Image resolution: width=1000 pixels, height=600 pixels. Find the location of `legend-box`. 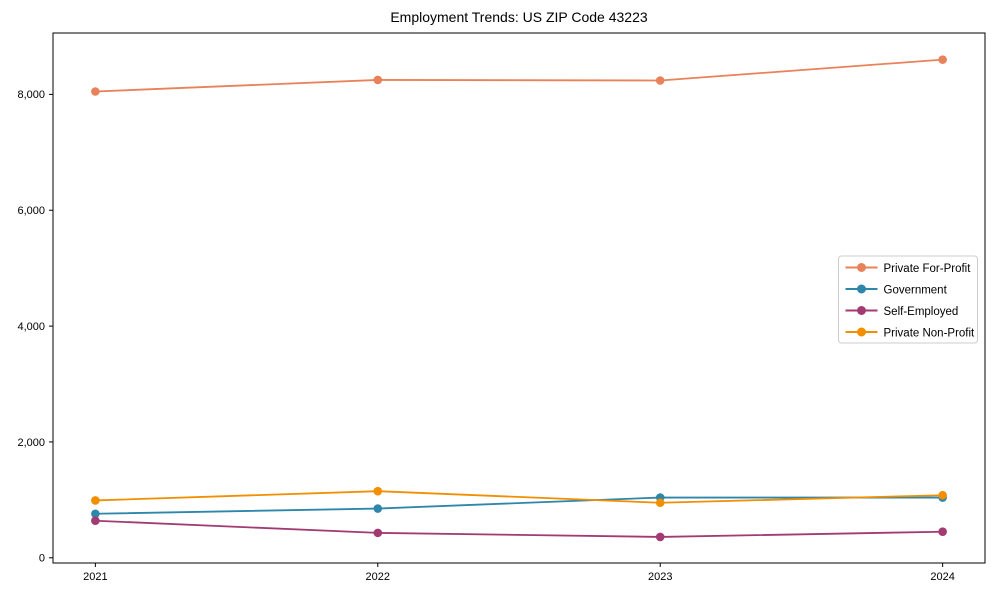

legend-box is located at coordinates (908, 299).